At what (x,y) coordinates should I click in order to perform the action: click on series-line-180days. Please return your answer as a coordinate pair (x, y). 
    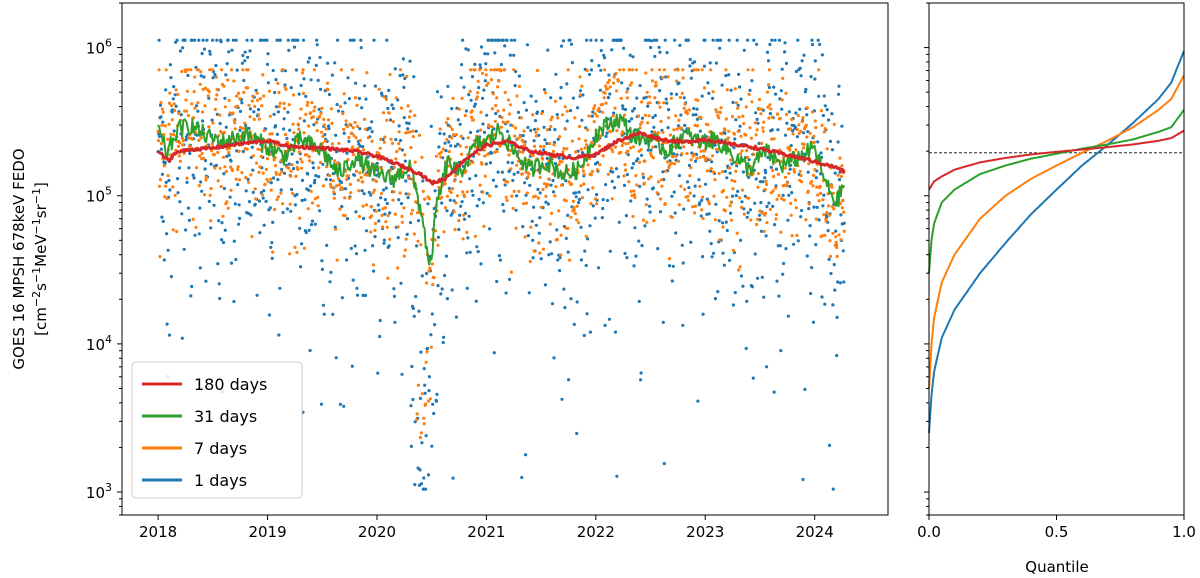
    Looking at the image, I should click on (501, 158).